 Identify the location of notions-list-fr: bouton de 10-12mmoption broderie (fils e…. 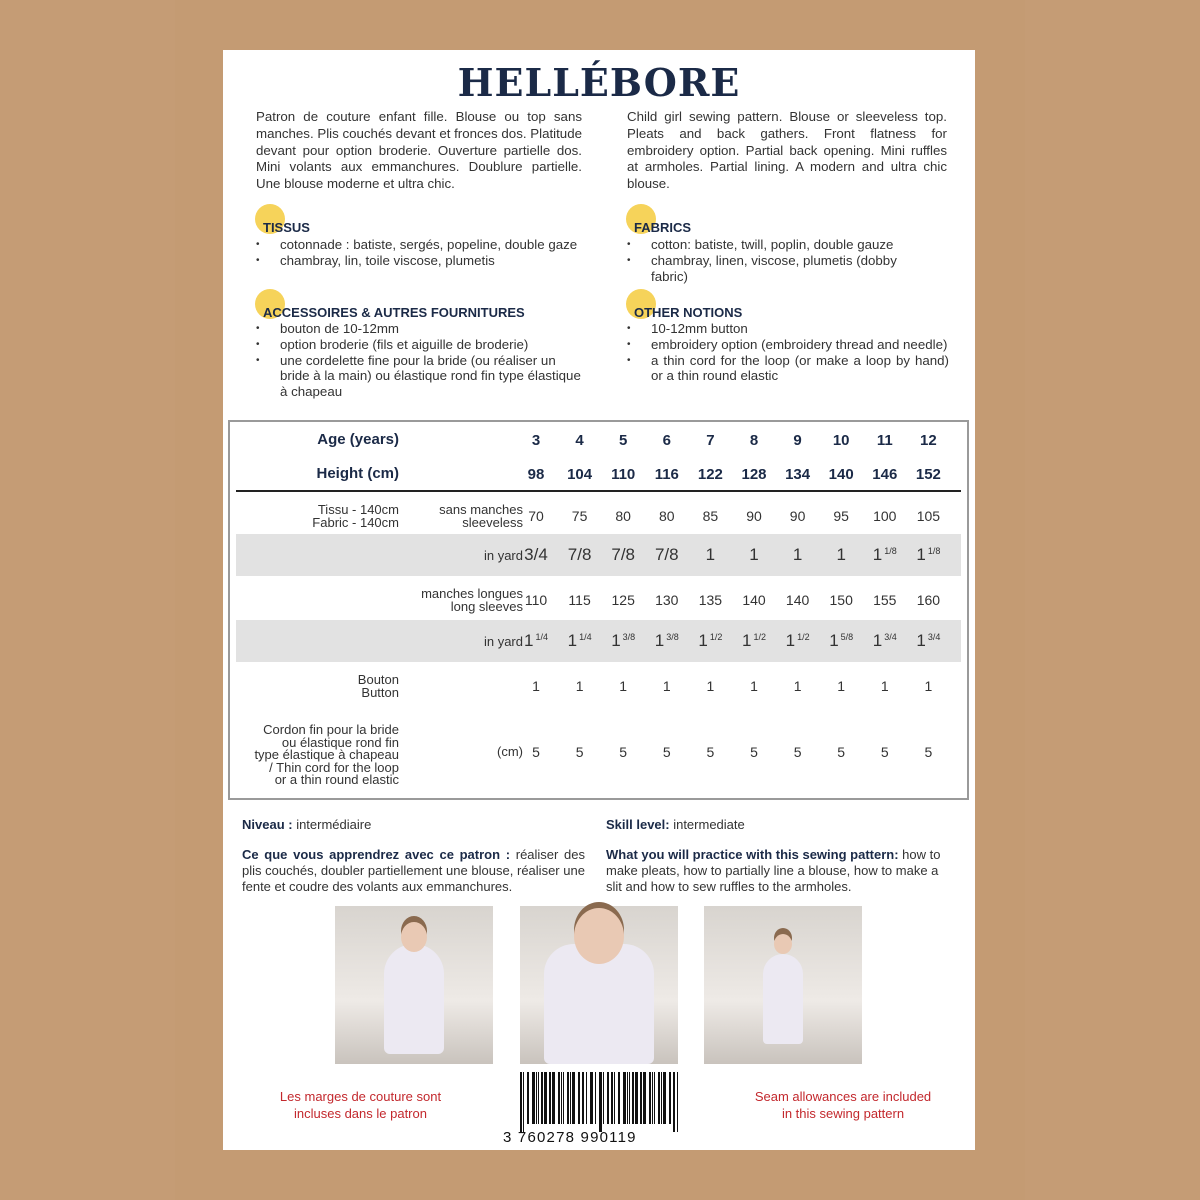
(421, 360).